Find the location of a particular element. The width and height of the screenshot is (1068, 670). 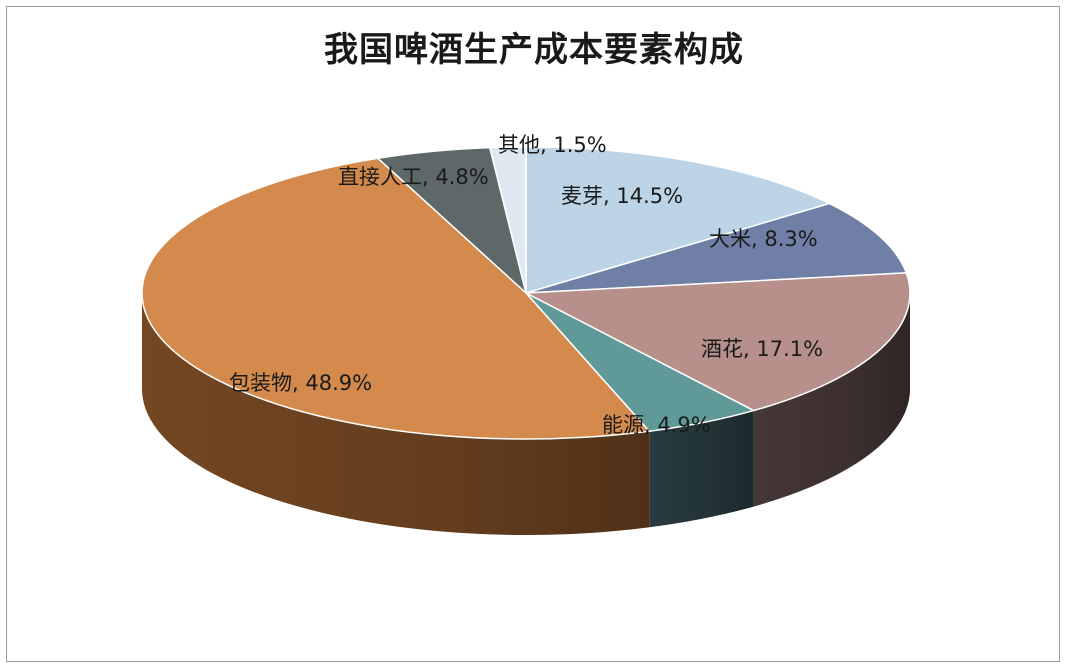

slice-1-label: 大米, 8.3% is located at coordinates (763, 239).